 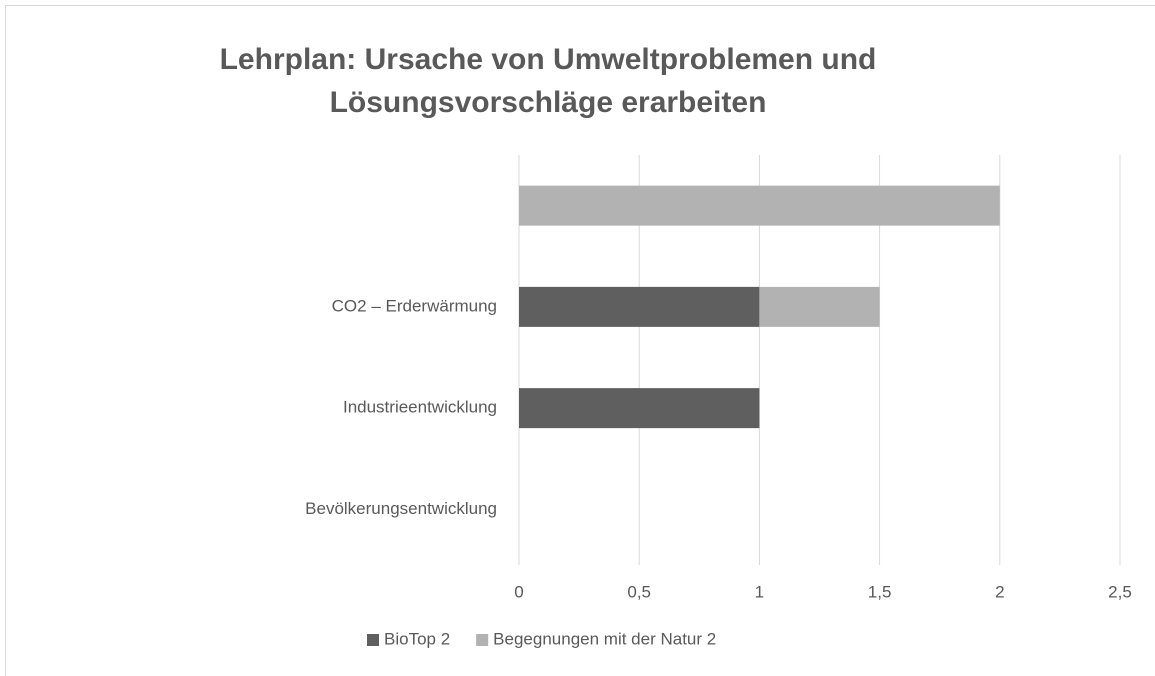 I want to click on x-tick-label: 1, so click(x=759, y=591).